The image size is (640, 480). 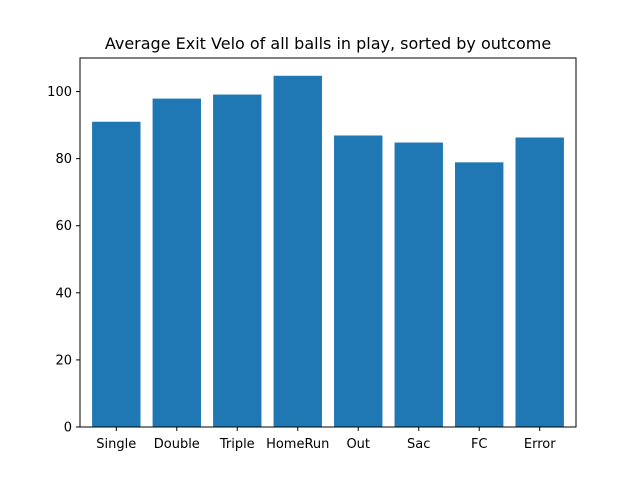 I want to click on y-tick-label-40: 40, so click(x=63, y=293).